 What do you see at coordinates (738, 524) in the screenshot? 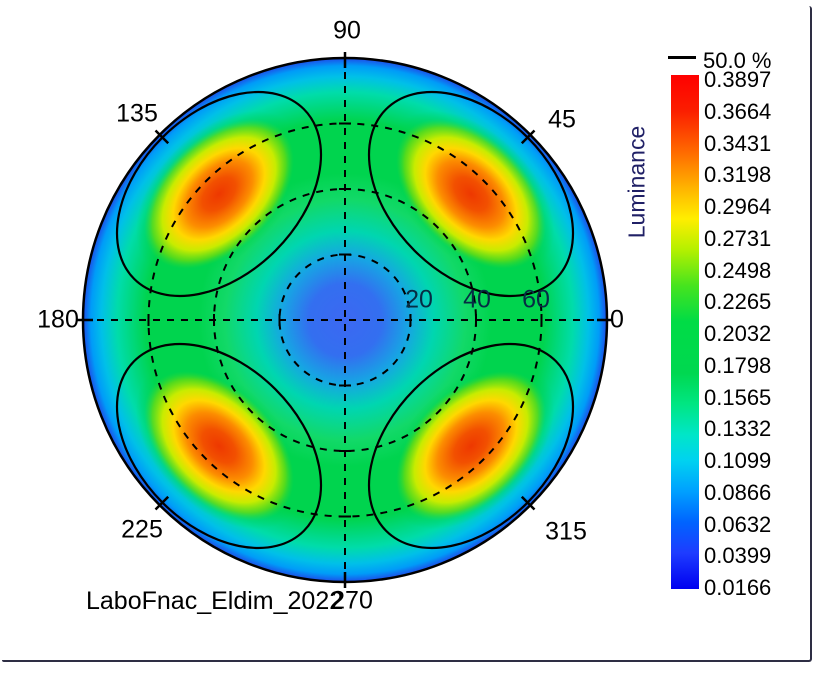
I see `colorbar-tick: 0.0632` at bounding box center [738, 524].